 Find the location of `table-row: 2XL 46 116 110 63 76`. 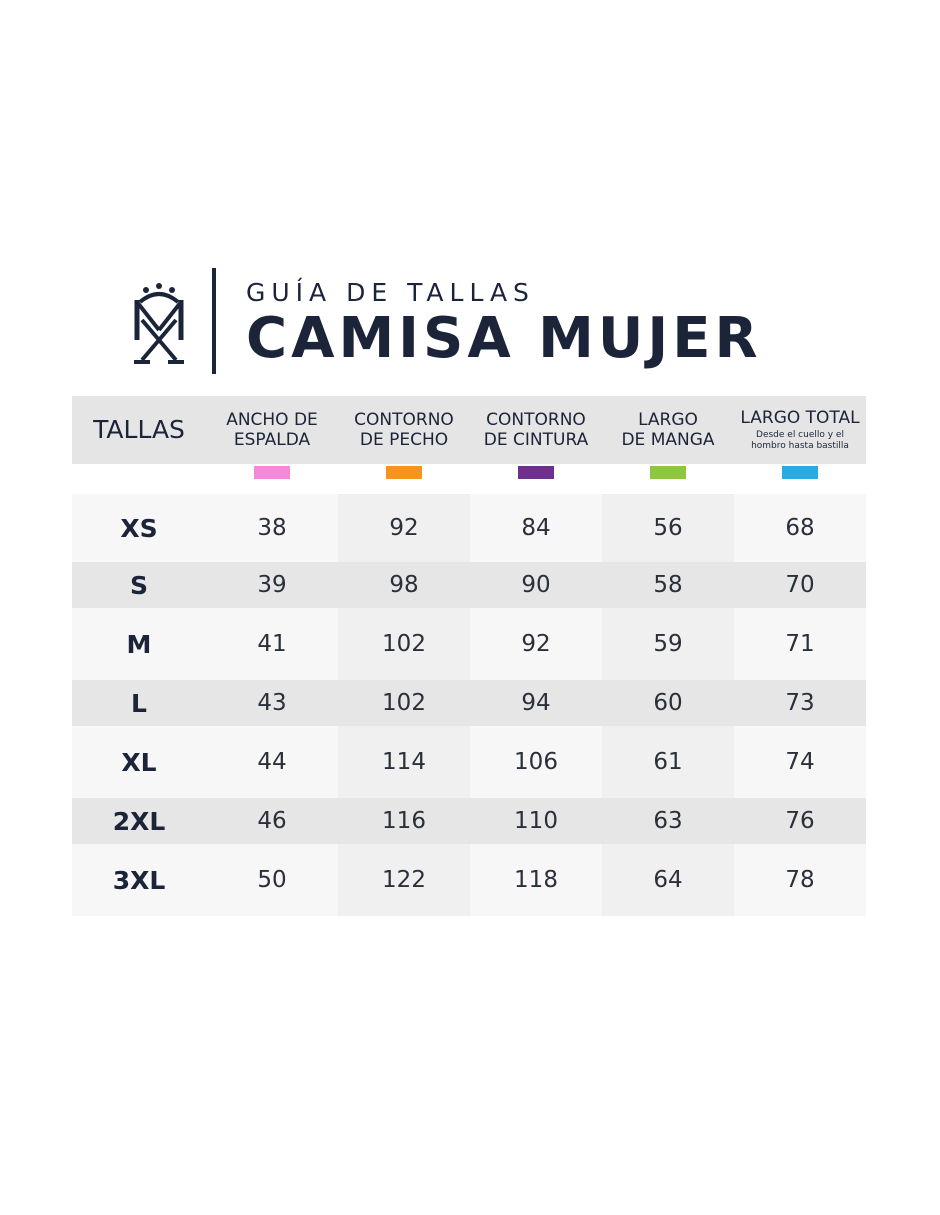

table-row: 2XL 46 116 110 63 76 is located at coordinates (469, 821).